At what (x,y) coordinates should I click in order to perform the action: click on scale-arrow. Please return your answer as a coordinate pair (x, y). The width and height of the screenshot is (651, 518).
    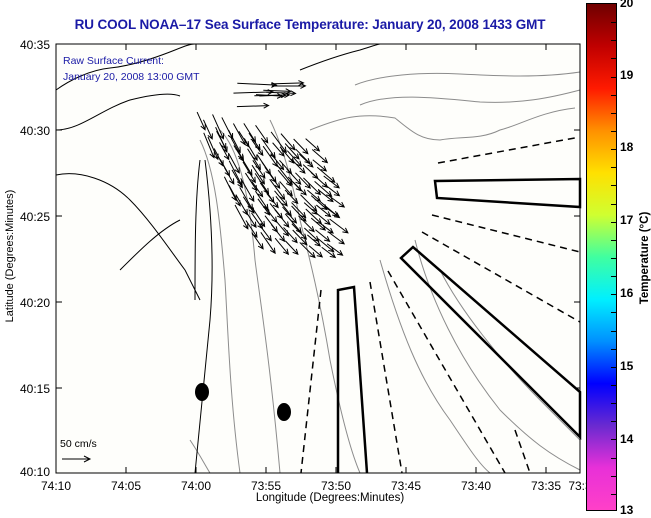
    Looking at the image, I should click on (77, 459).